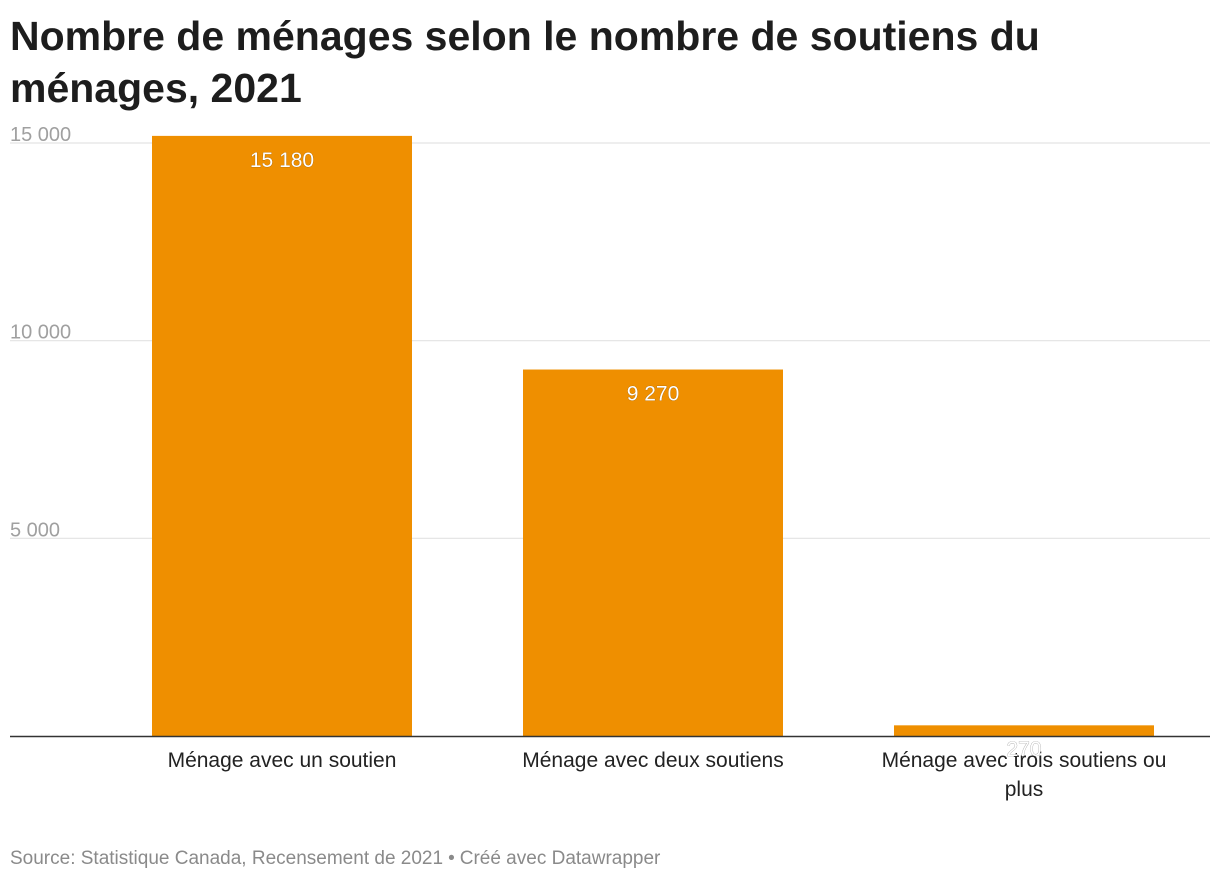  Describe the element at coordinates (40, 135) in the screenshot. I see `y-tick-label: 15 000` at that location.